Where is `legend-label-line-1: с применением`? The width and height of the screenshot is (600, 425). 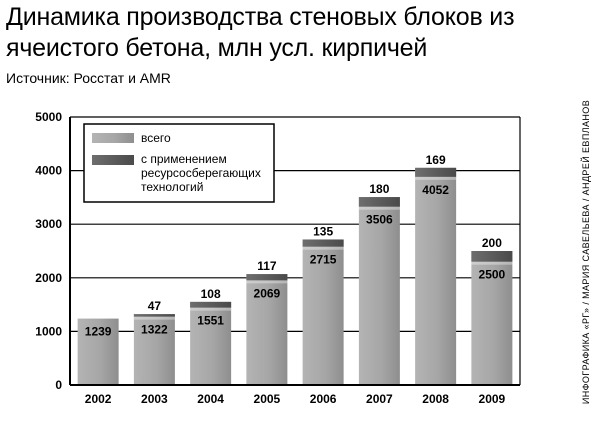 legend-label-line-1: с применением is located at coordinates (184, 159).